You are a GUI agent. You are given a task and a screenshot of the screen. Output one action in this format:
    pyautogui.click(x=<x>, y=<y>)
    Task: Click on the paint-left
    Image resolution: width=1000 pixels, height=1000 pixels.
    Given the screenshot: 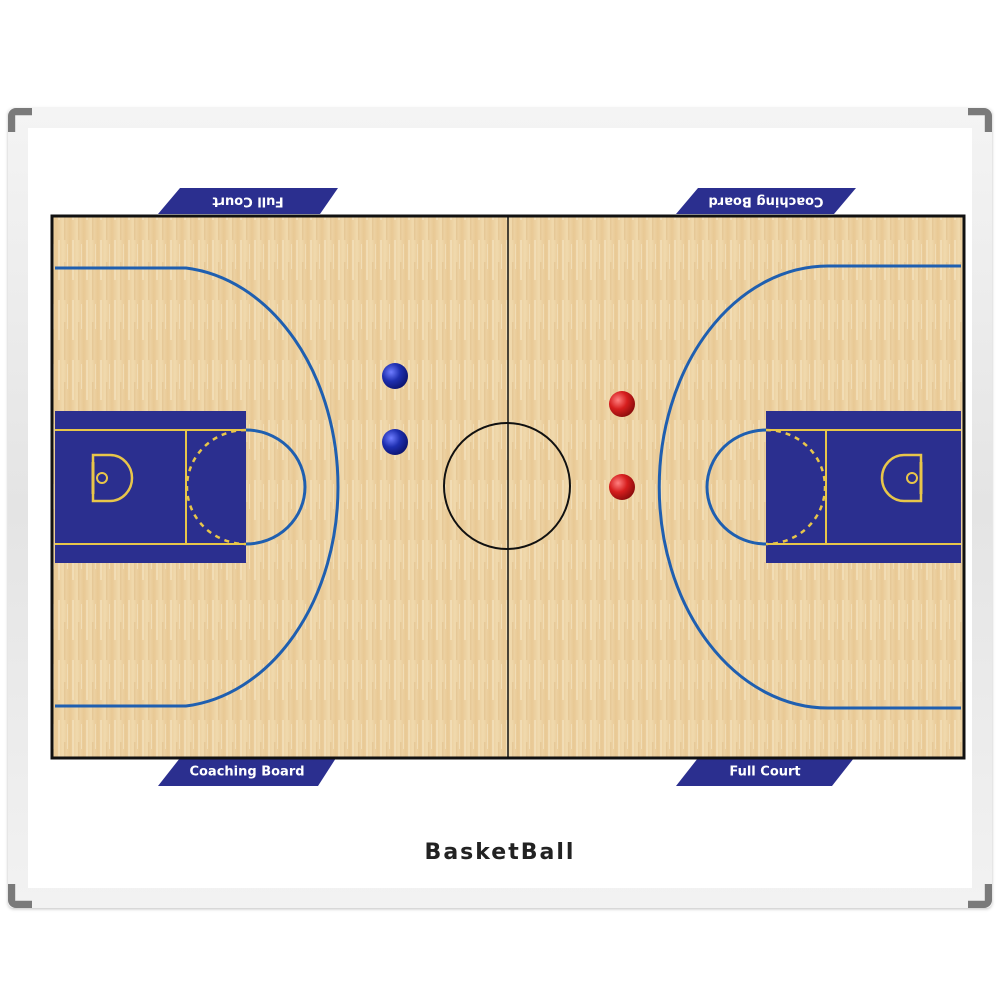 What is the action you would take?
    pyautogui.click(x=150, y=487)
    